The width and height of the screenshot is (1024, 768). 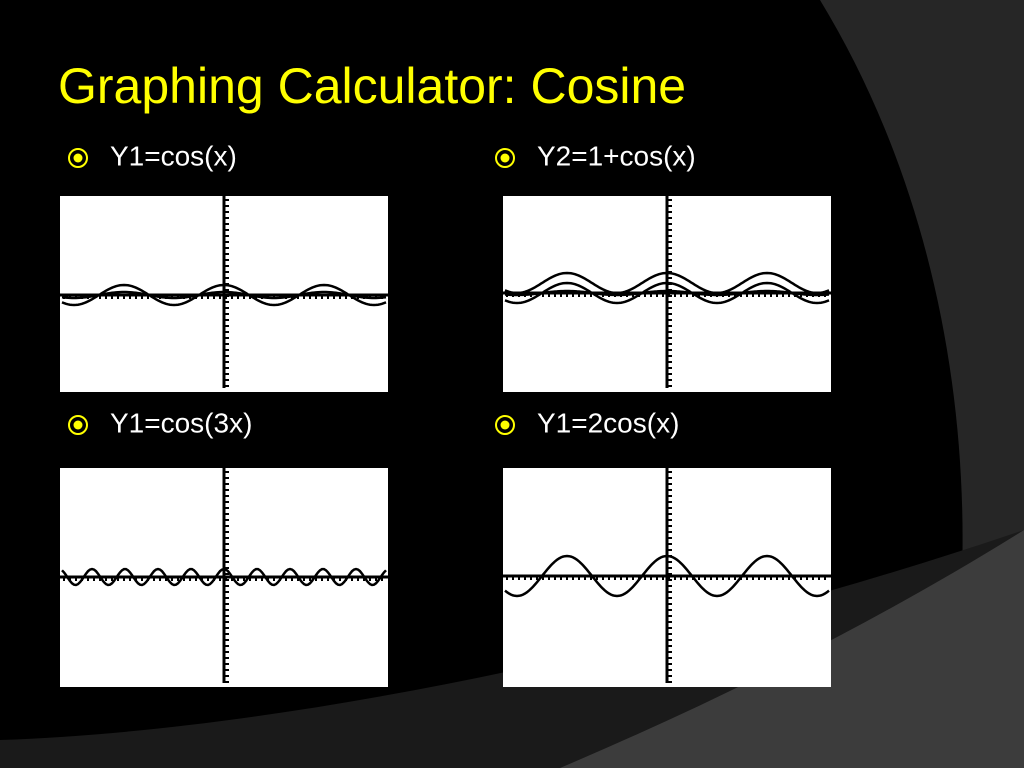 I want to click on decor-shape, so click(x=792, y=649).